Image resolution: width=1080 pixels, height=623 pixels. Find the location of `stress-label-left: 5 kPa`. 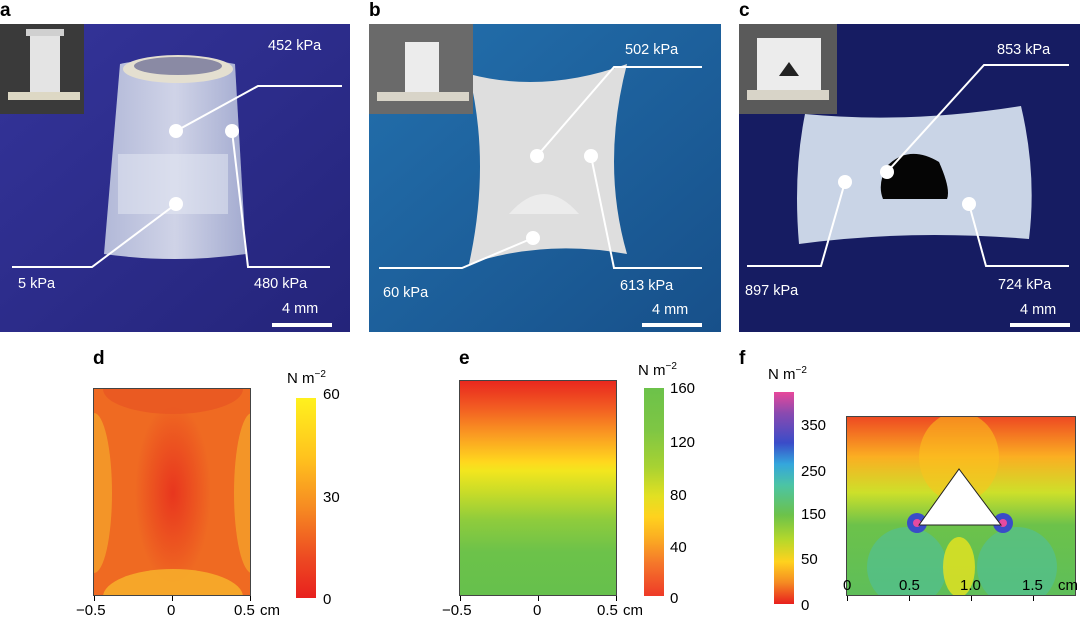

stress-label-left: 5 kPa is located at coordinates (37, 284).